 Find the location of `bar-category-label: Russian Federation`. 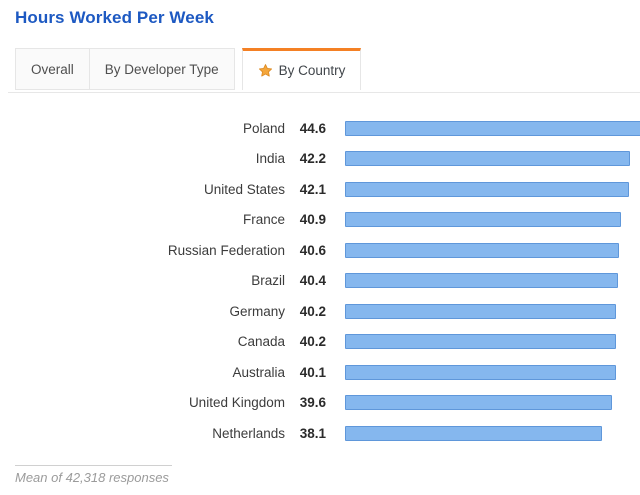

bar-category-label: Russian Federation is located at coordinates (226, 250).